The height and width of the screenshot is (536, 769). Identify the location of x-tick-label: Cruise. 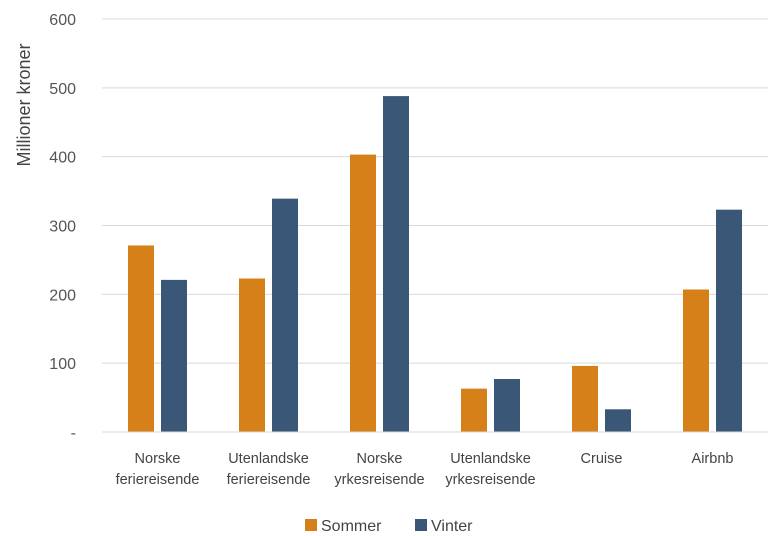
(602, 459).